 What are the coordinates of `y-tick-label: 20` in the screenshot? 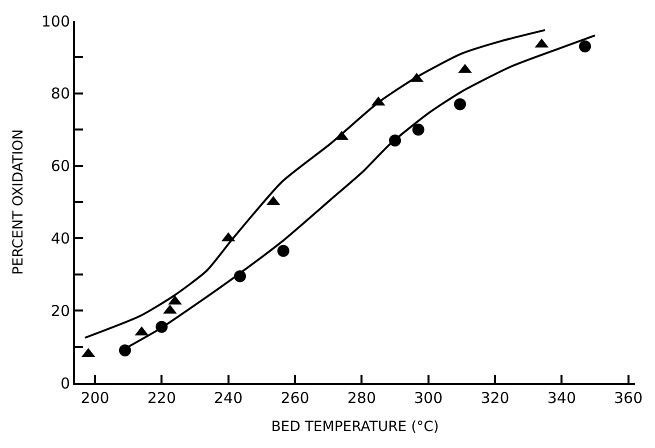 It's located at (60, 311).